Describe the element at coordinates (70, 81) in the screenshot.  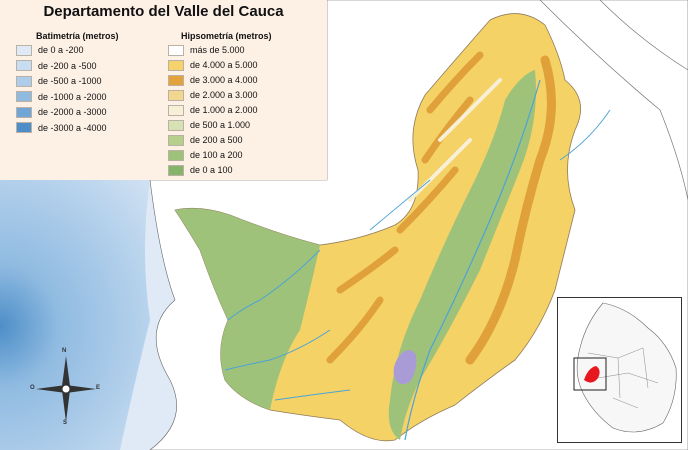
I see `legend-label: de -500 a -1000` at that location.